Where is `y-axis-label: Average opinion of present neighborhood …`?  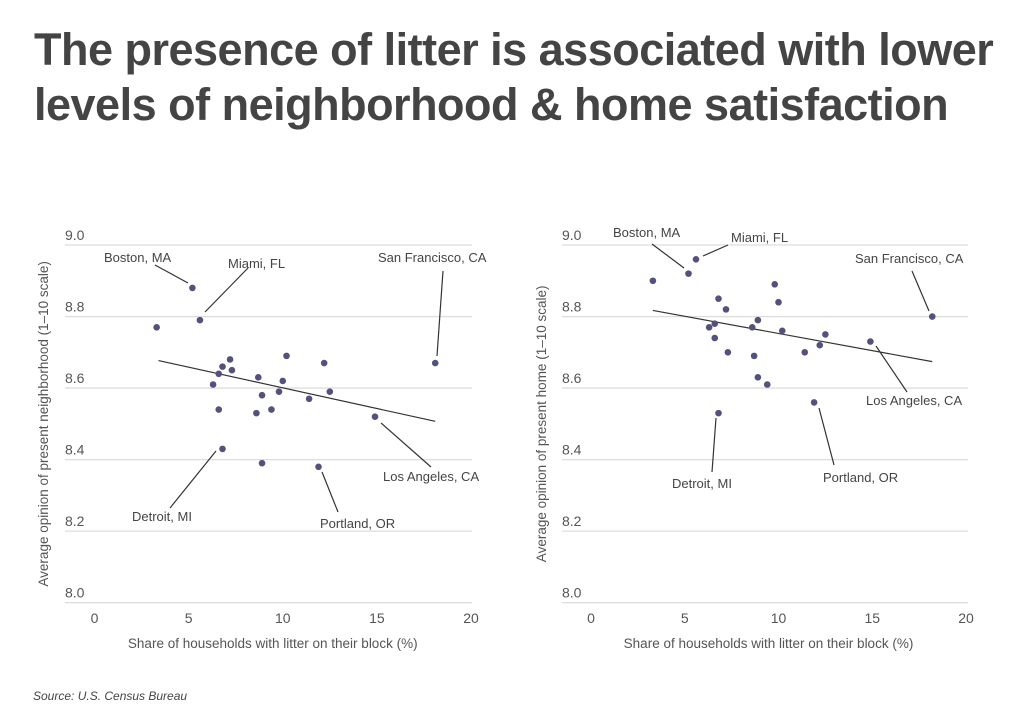 y-axis-label: Average opinion of present neighborhood … is located at coordinates (43, 423).